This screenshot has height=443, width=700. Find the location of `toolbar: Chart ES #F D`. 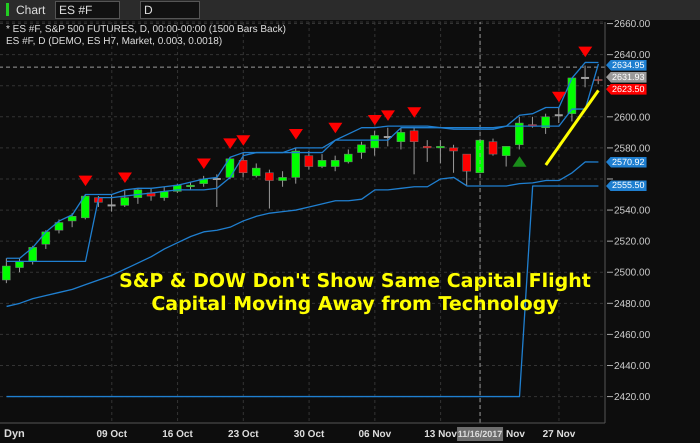

toolbar: Chart ES #F D is located at coordinates (350, 10).